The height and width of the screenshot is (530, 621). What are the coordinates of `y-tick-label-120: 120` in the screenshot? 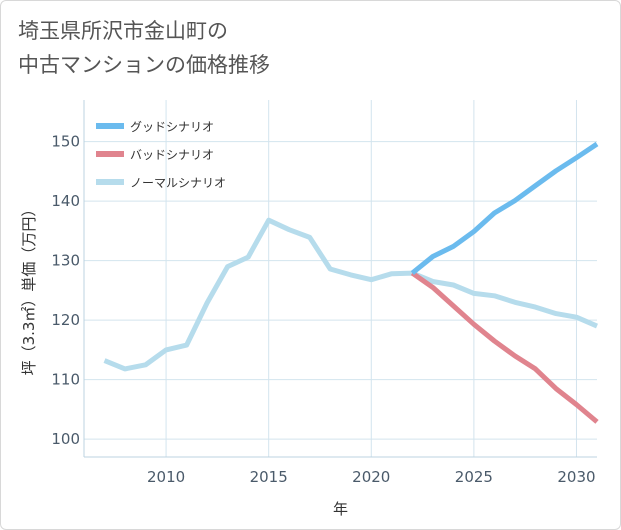 It's located at (65, 320).